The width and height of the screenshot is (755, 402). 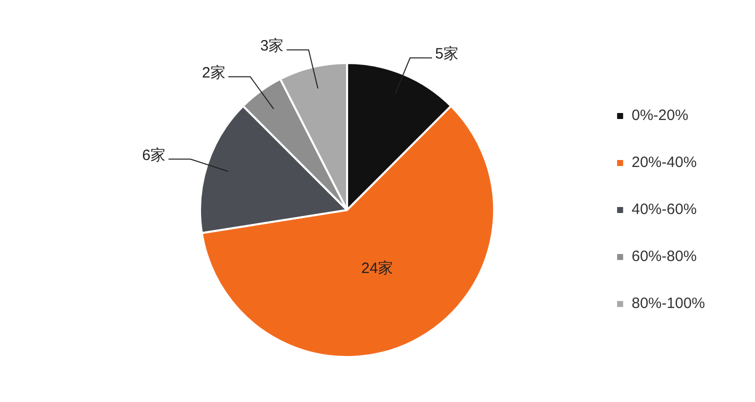 I want to click on legend-label: 60%-80%, so click(x=664, y=257).